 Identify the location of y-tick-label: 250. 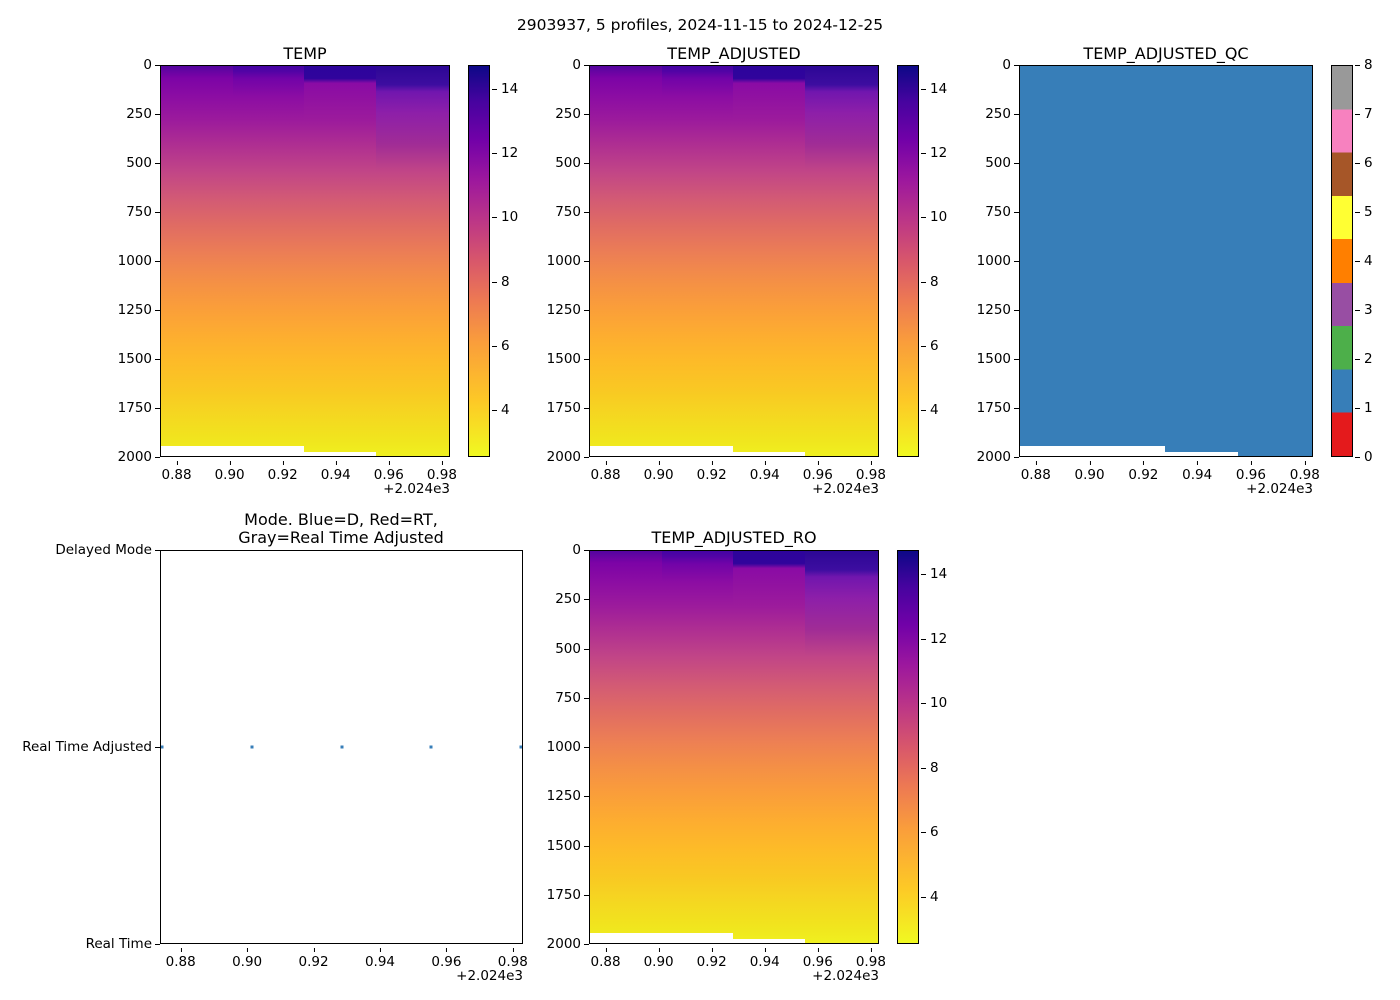
(572, 114).